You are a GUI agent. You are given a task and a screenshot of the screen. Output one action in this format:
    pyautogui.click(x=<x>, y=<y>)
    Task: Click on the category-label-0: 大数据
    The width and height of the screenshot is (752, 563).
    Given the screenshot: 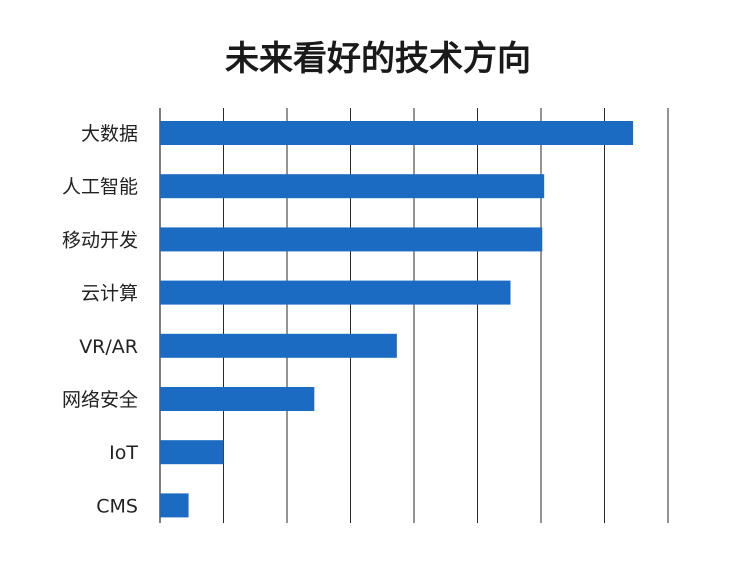 What is the action you would take?
    pyautogui.click(x=109, y=134)
    